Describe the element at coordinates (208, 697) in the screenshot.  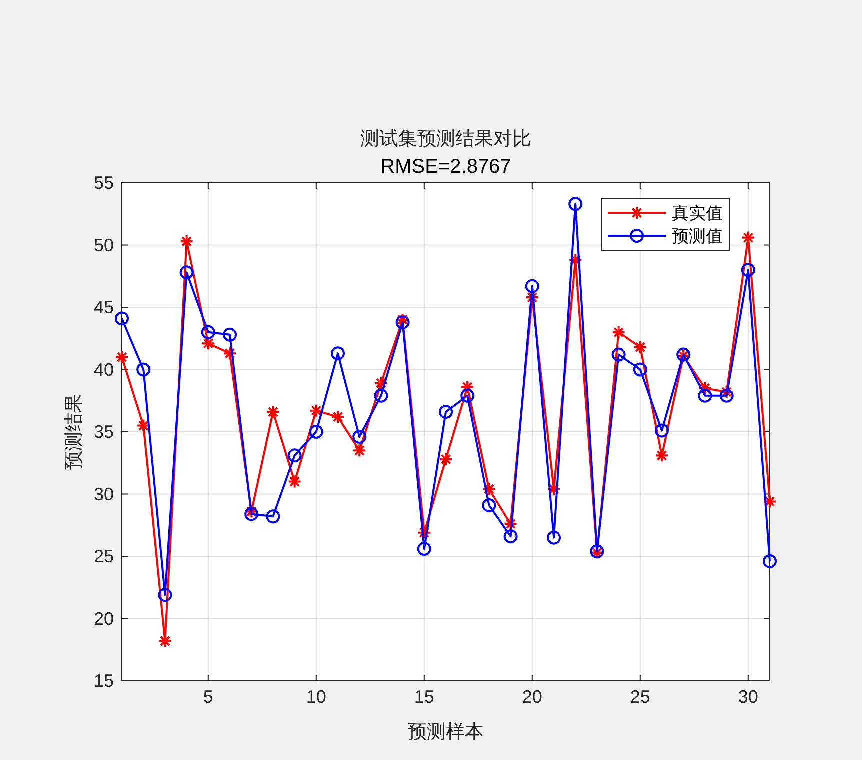
I see `x-tick-label: 5` at that location.